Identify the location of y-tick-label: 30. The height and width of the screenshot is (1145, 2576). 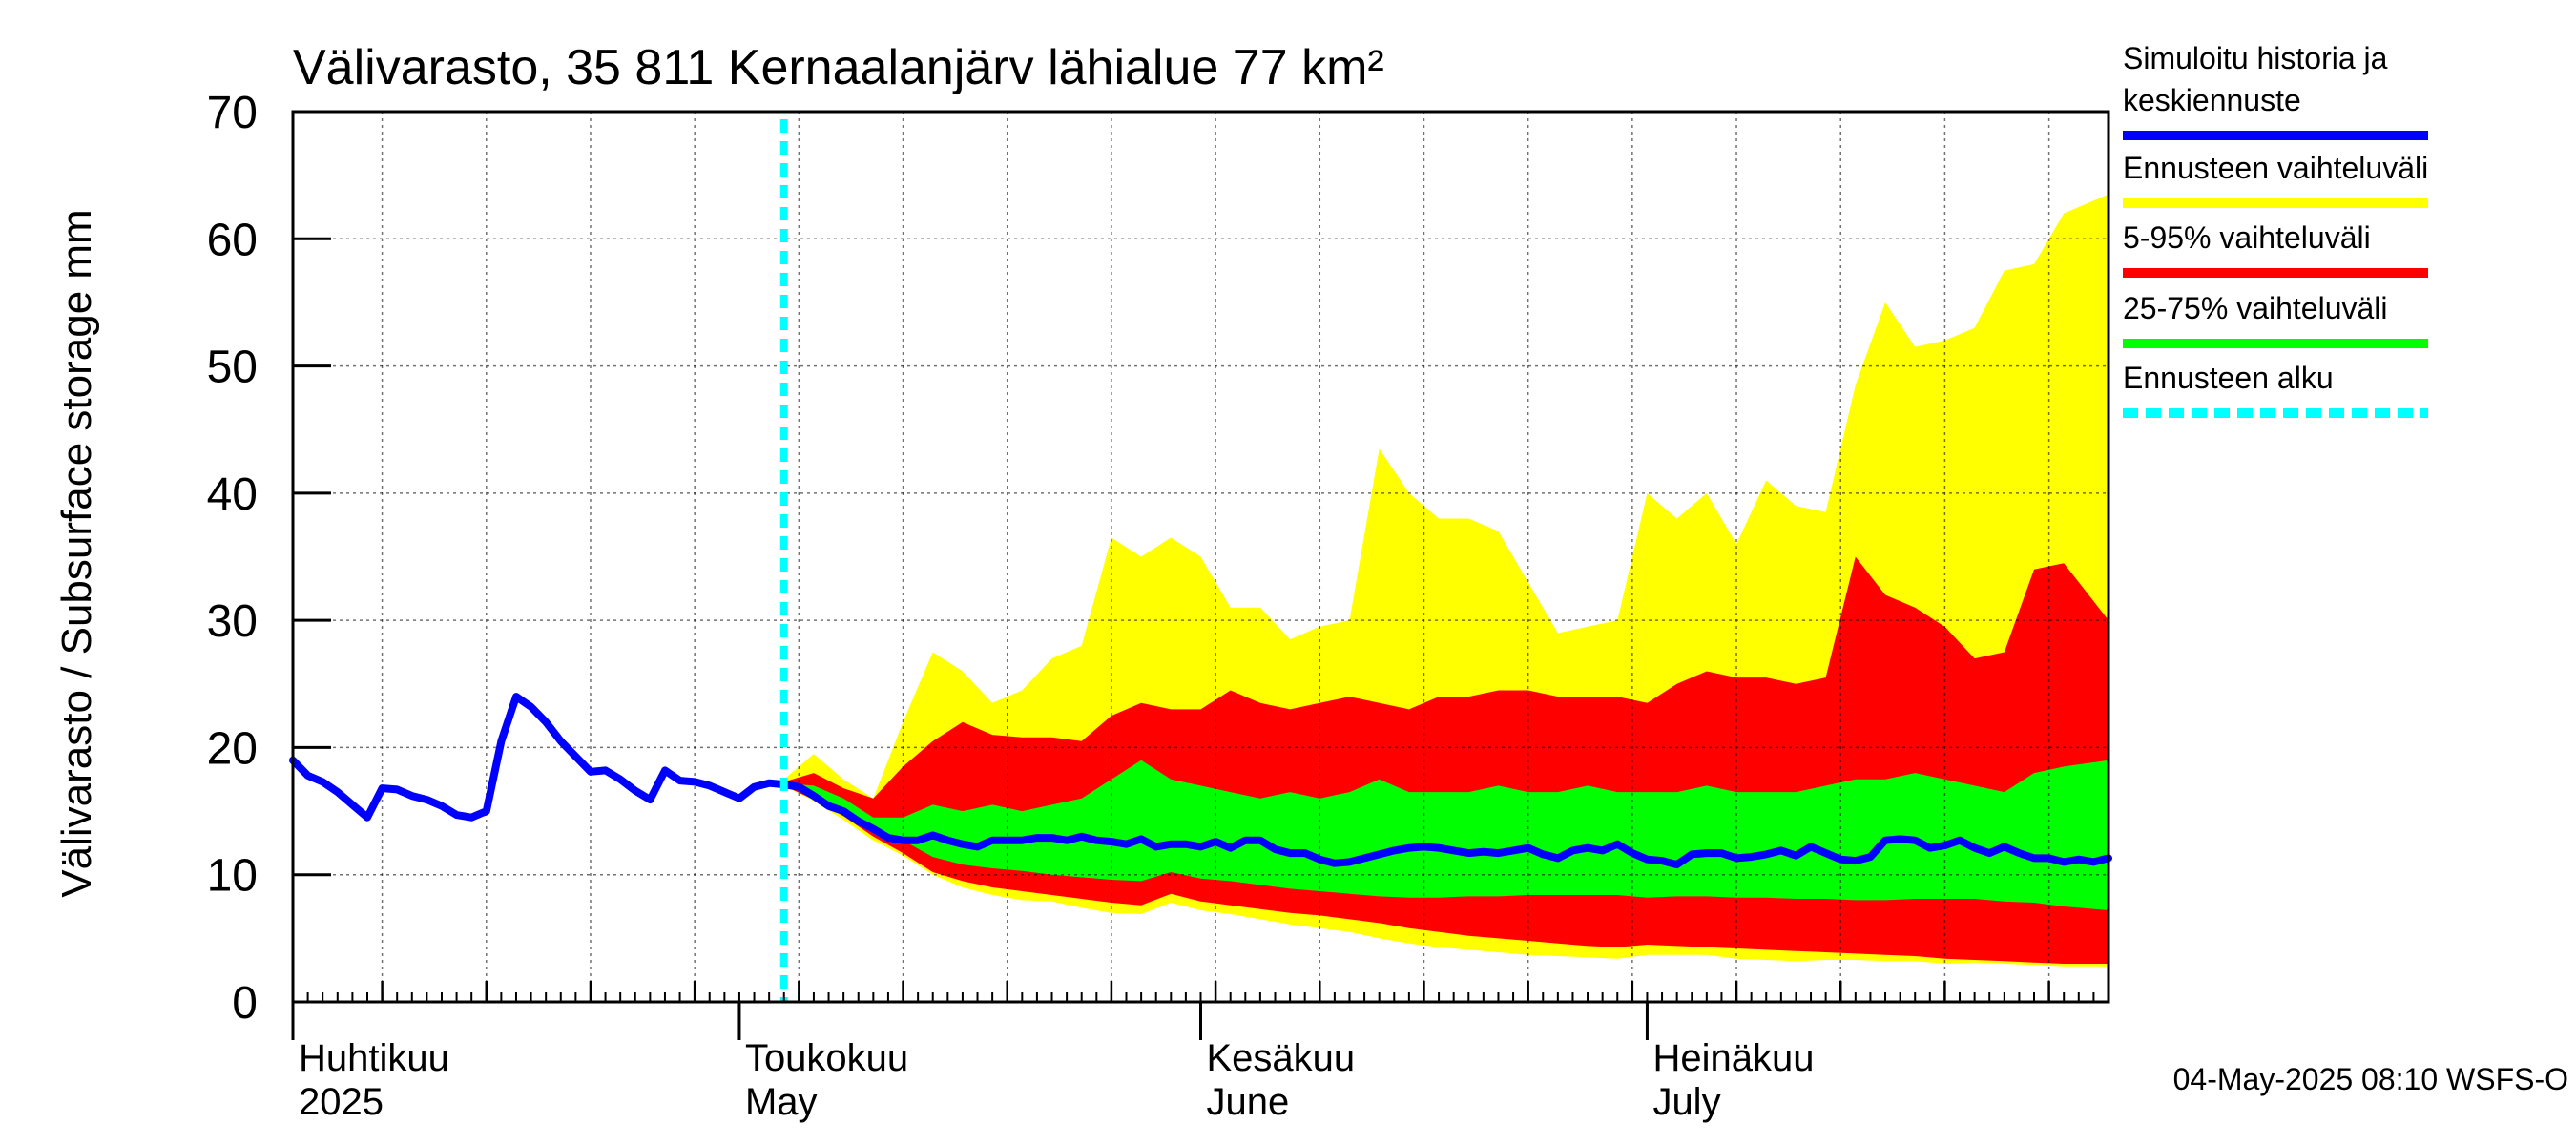
(232, 622).